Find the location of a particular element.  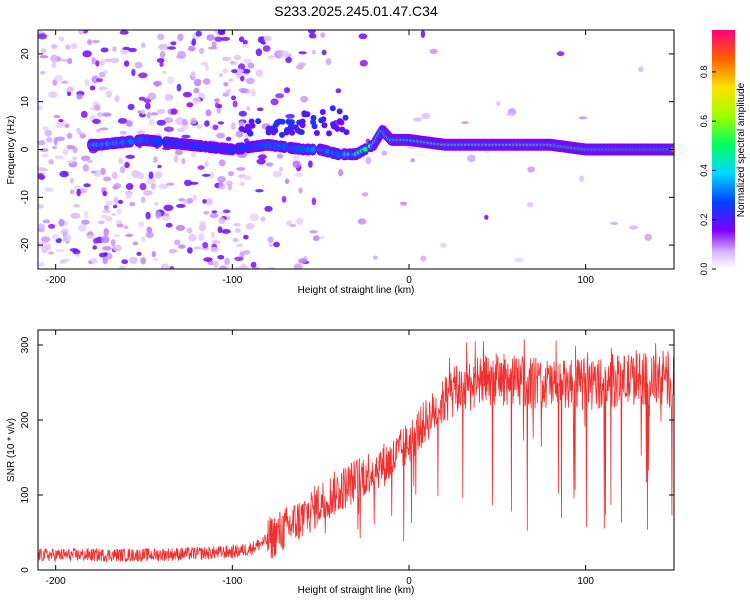

y-tick-label: 0 is located at coordinates (25, 570).